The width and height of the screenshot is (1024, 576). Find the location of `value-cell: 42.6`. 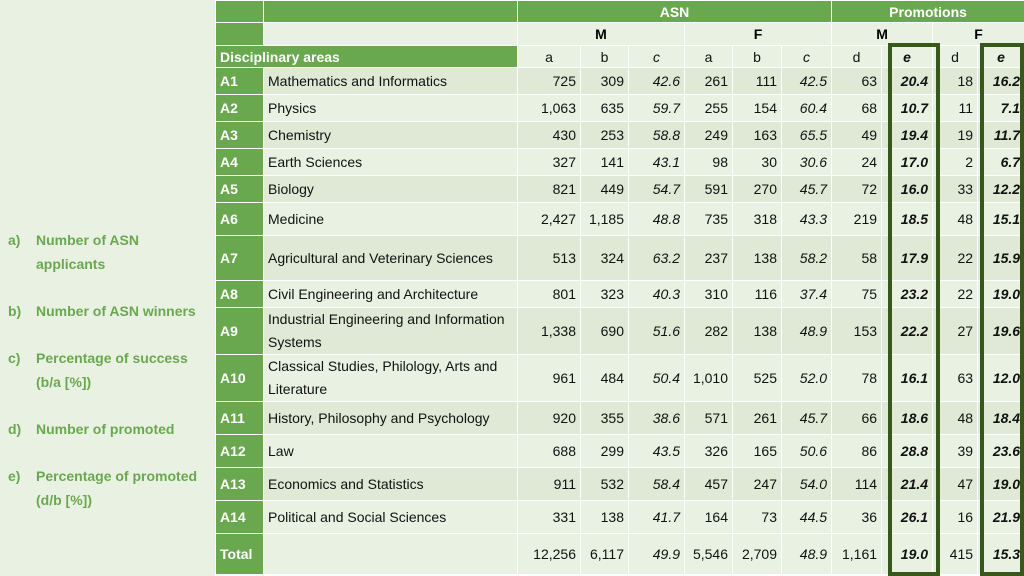

value-cell: 42.6 is located at coordinates (656, 81).